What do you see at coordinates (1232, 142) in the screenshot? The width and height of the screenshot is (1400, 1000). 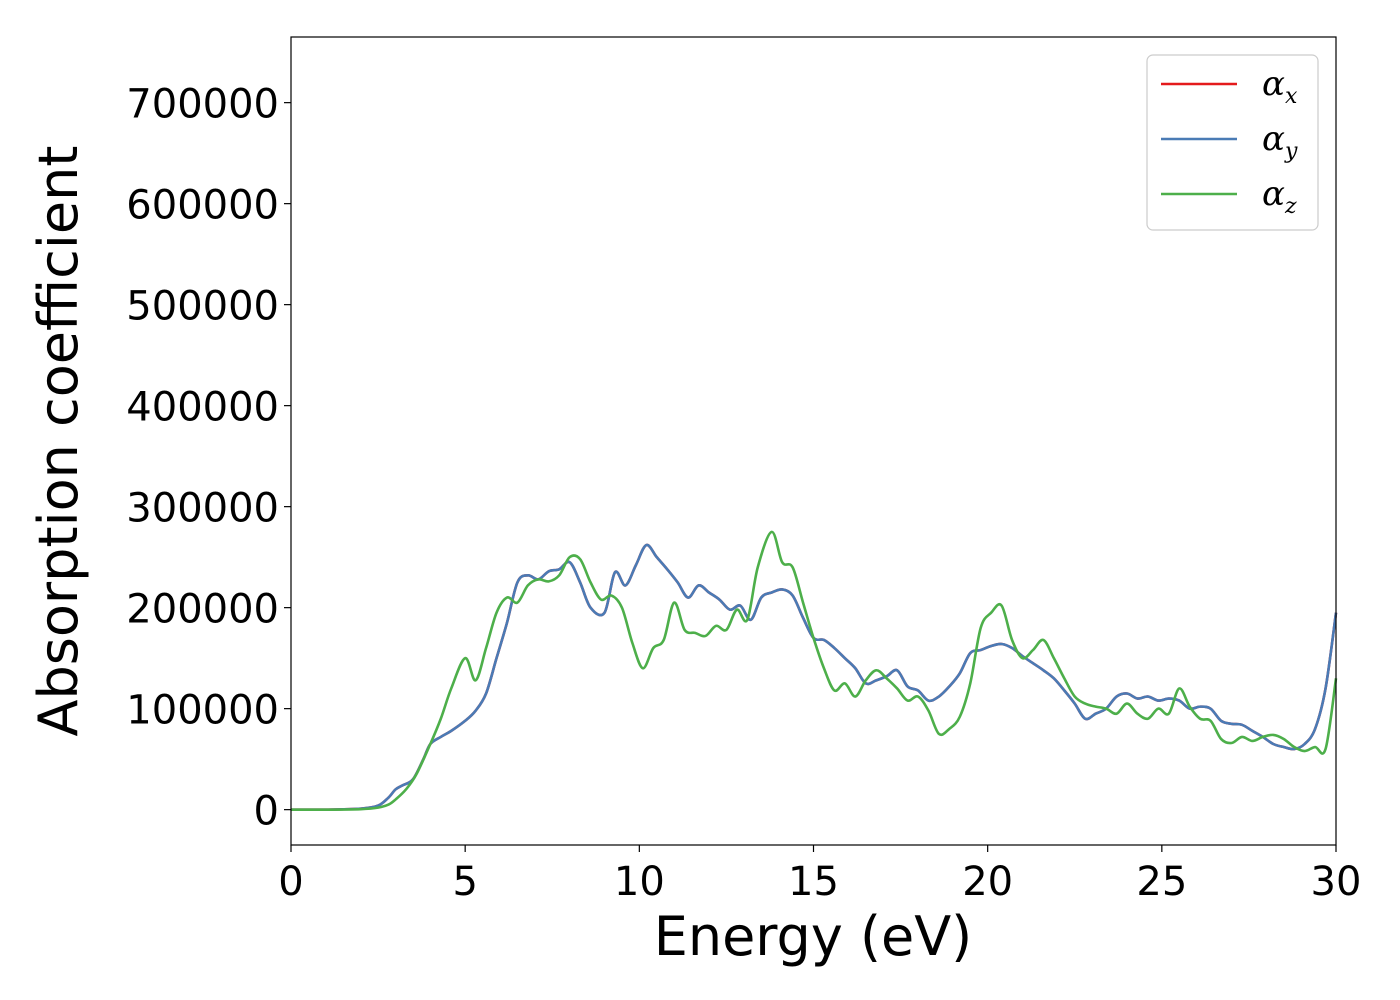 I see `legend-box` at bounding box center [1232, 142].